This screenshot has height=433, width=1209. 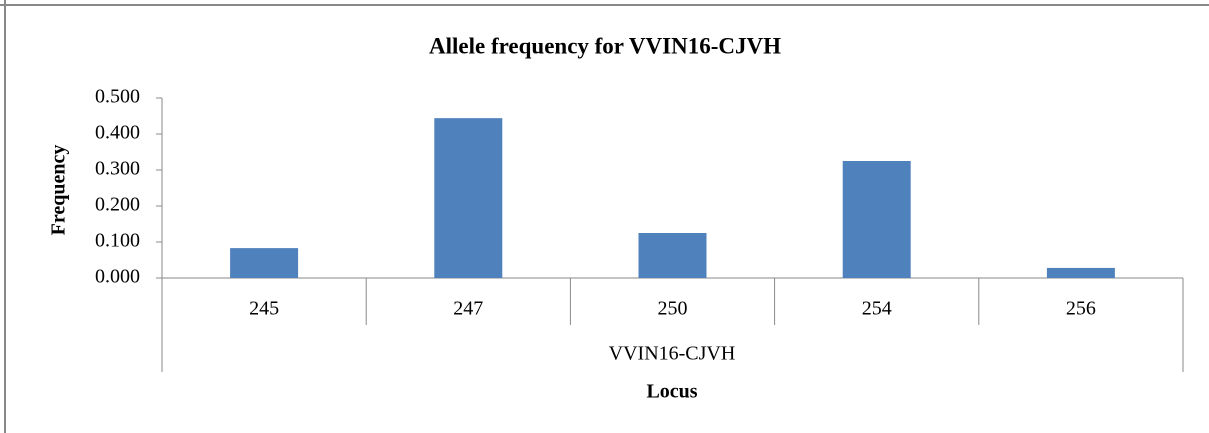 I want to click on y-tick-label: 0.100, so click(x=117, y=241).